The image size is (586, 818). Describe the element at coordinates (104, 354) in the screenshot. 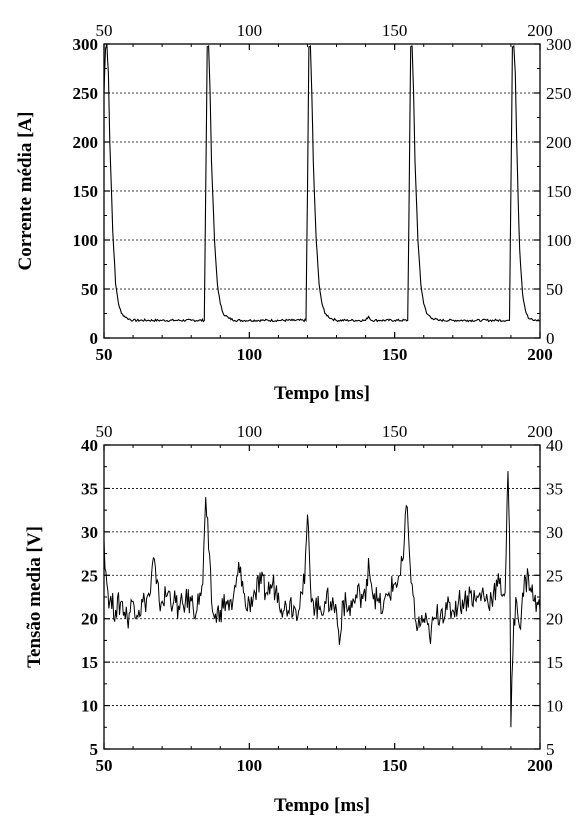

I see `current-x-tick-label-bottom: 50` at that location.